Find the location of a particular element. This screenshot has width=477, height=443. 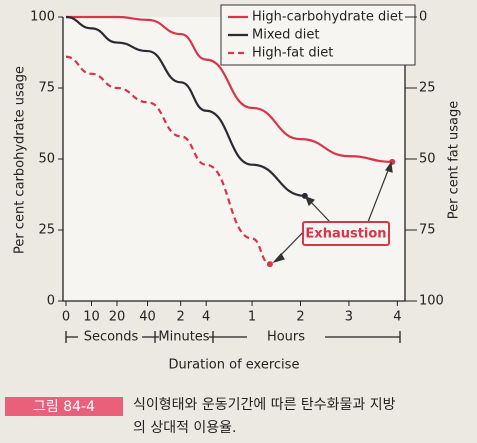

x-tick-label: 3 is located at coordinates (349, 317).